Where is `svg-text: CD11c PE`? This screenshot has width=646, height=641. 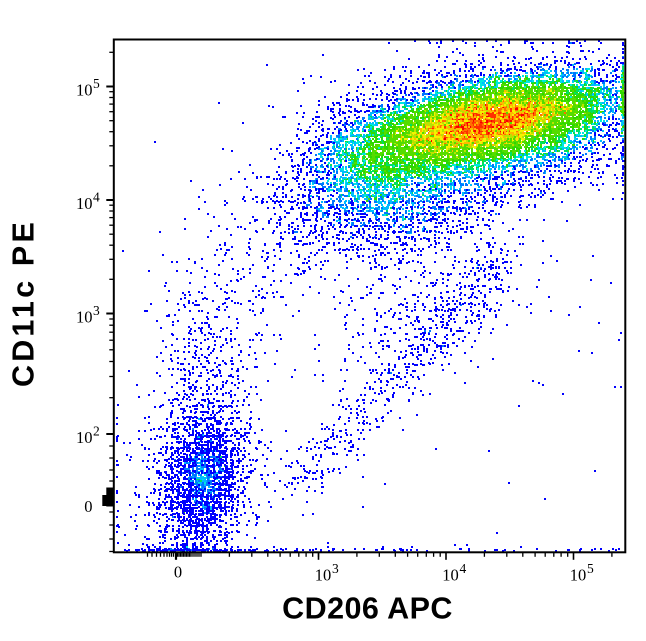 svg-text: CD11c PE is located at coordinates (24, 303).